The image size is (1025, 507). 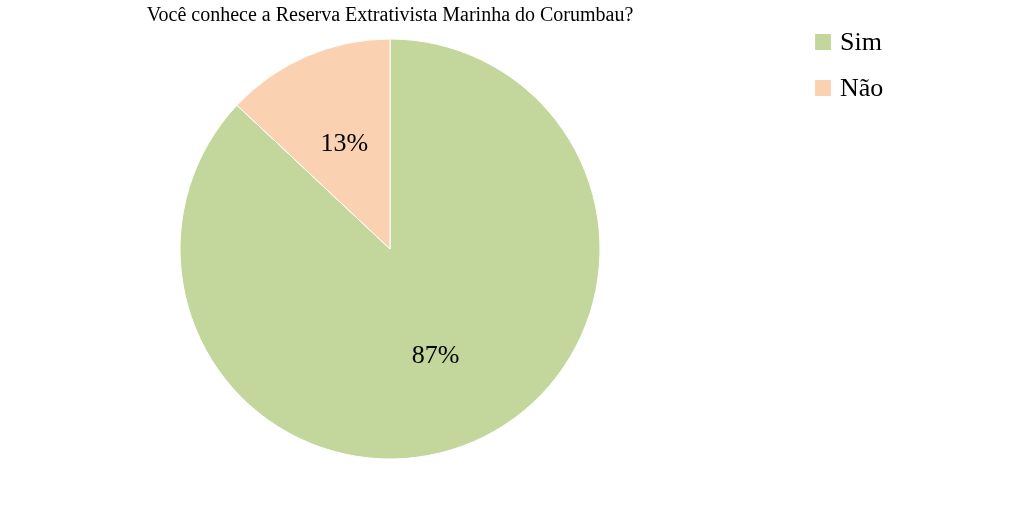 I want to click on legend-label: Sim, so click(x=861, y=41).